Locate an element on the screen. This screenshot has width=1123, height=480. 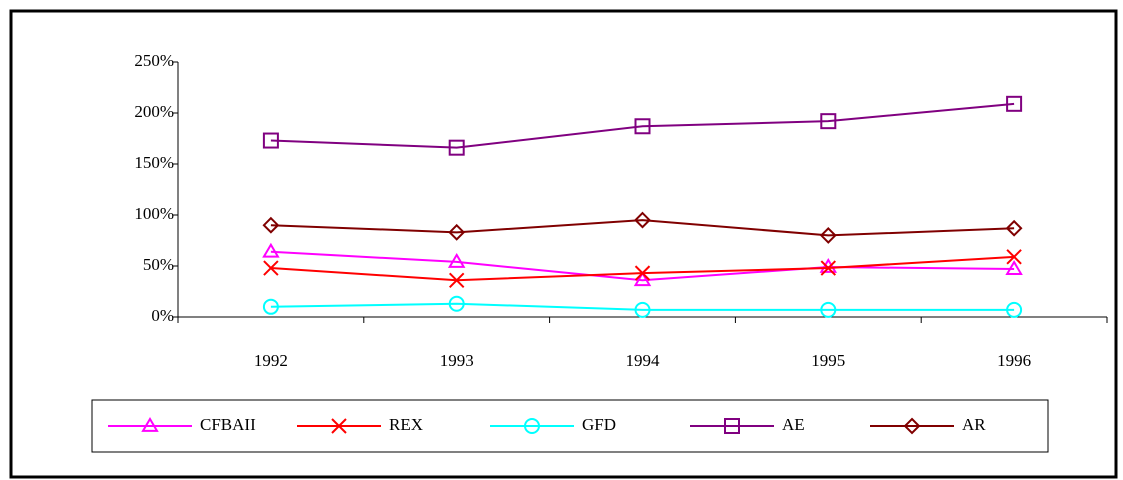
x-tick-label: 1994 is located at coordinates (643, 360).